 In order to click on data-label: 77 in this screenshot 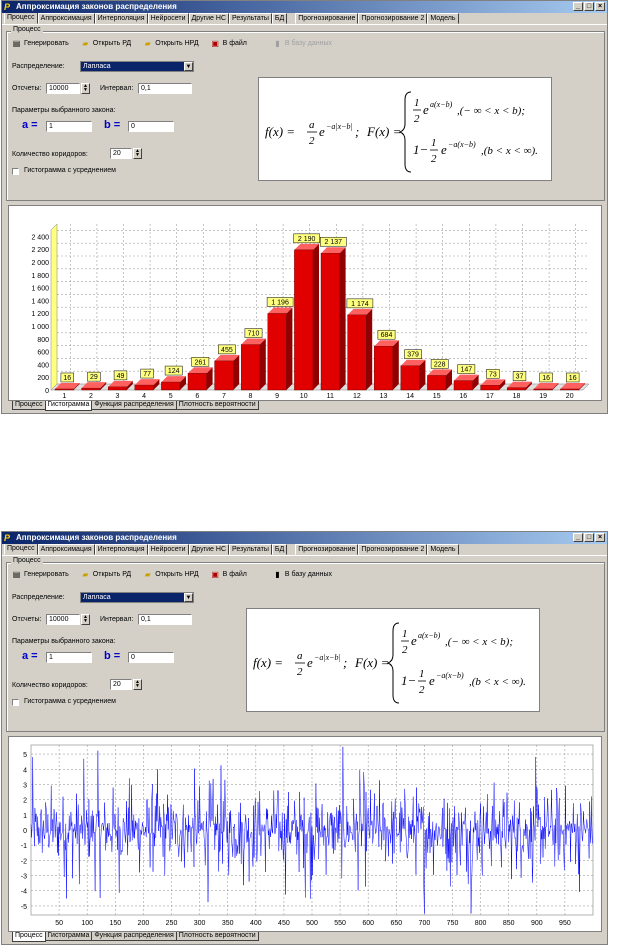, I will do `click(147, 374)`.